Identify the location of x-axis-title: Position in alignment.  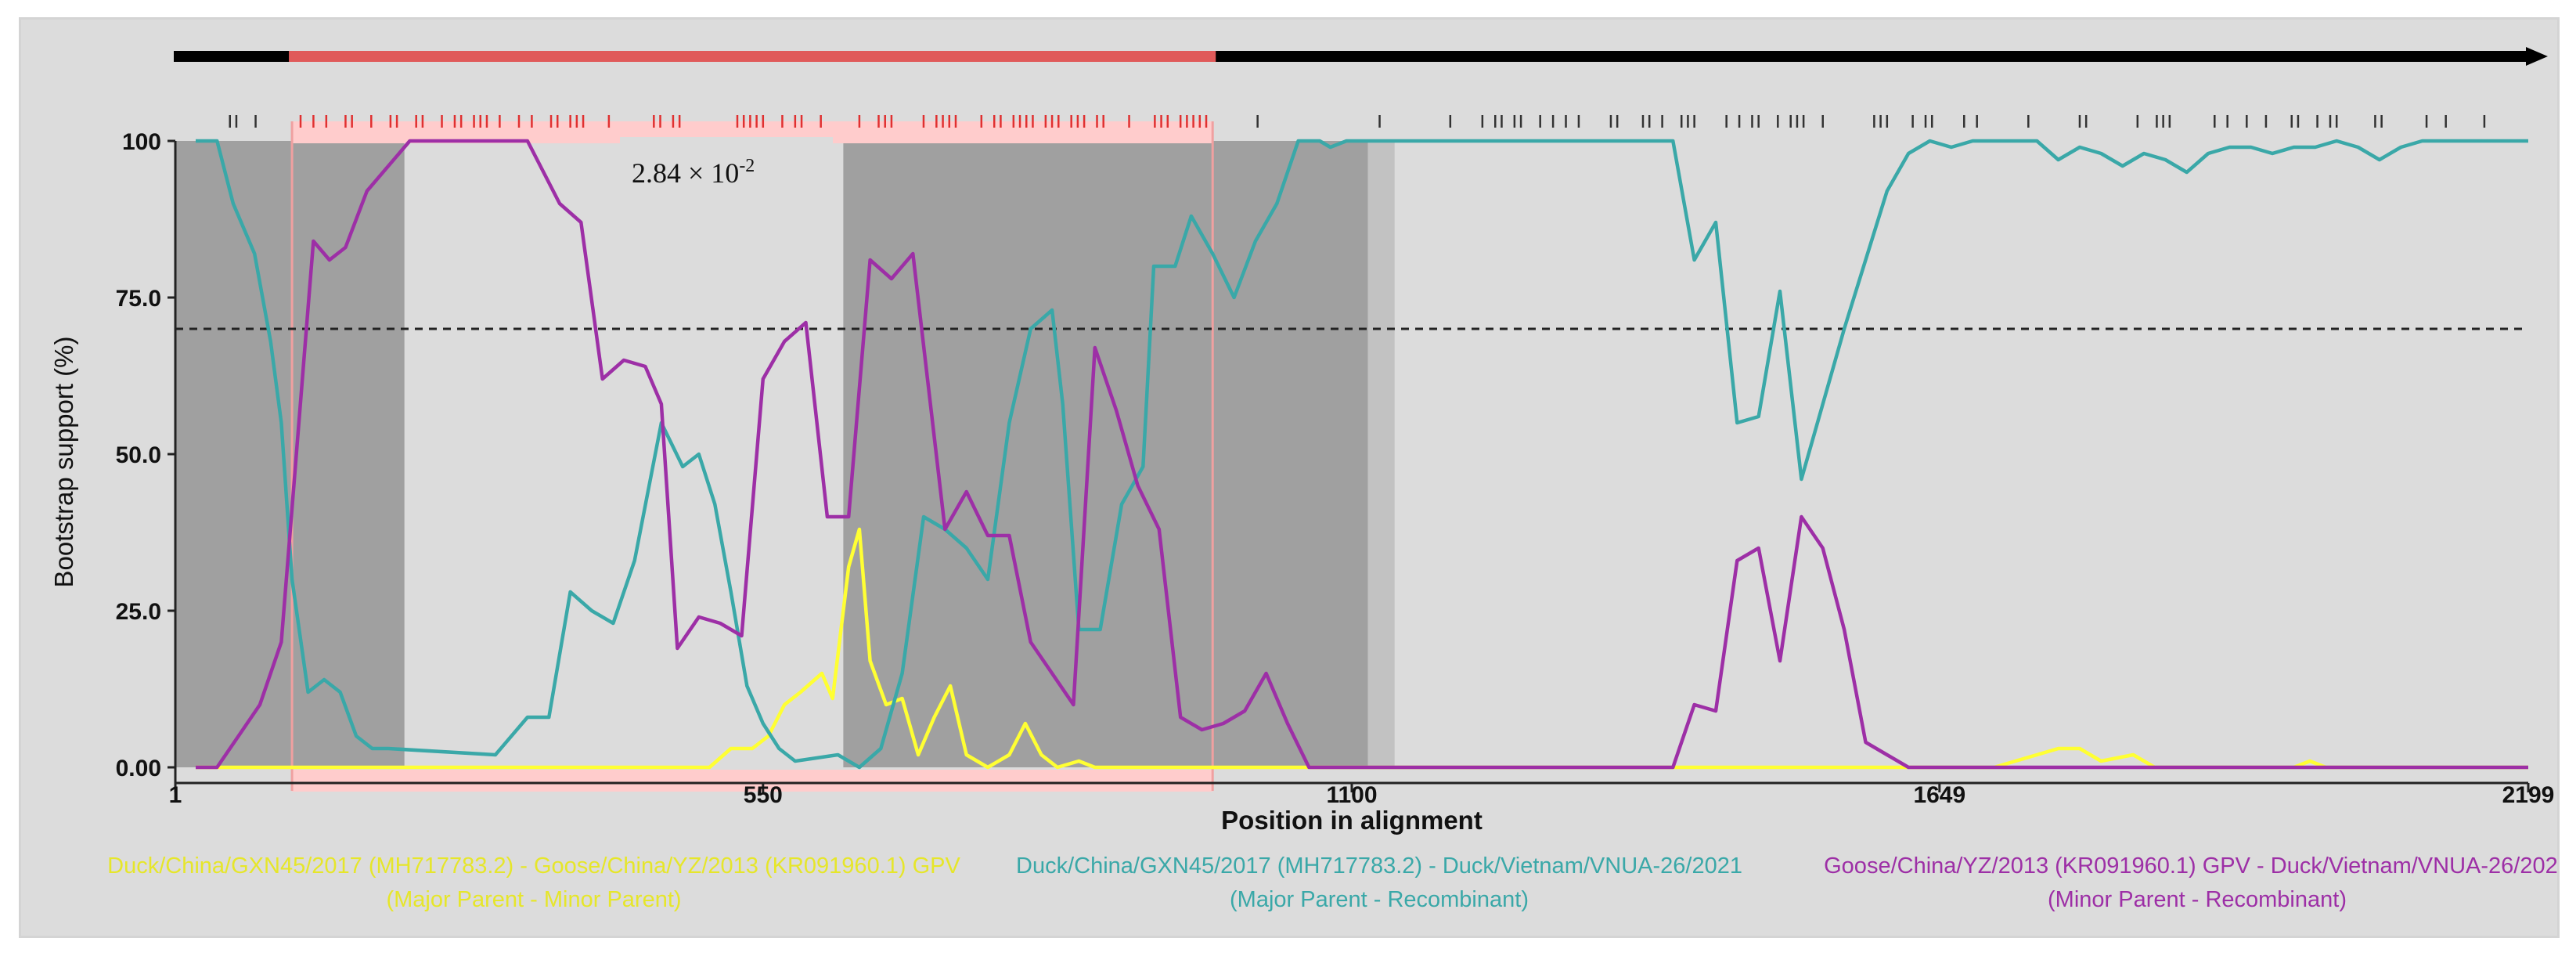
(1352, 820).